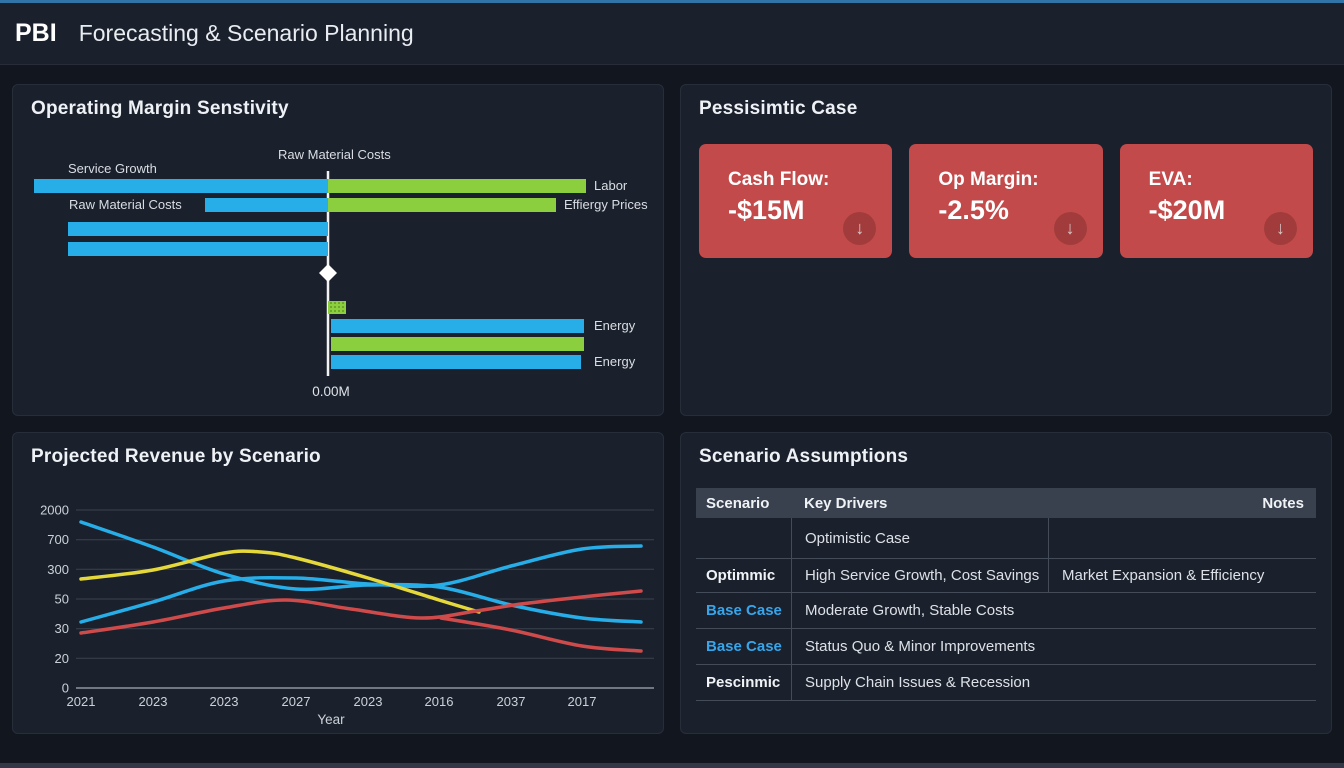 The height and width of the screenshot is (768, 1344). Describe the element at coordinates (919, 610) in the screenshot. I see `cell-key-drivers: Moderate Growth, Stable Costs` at that location.